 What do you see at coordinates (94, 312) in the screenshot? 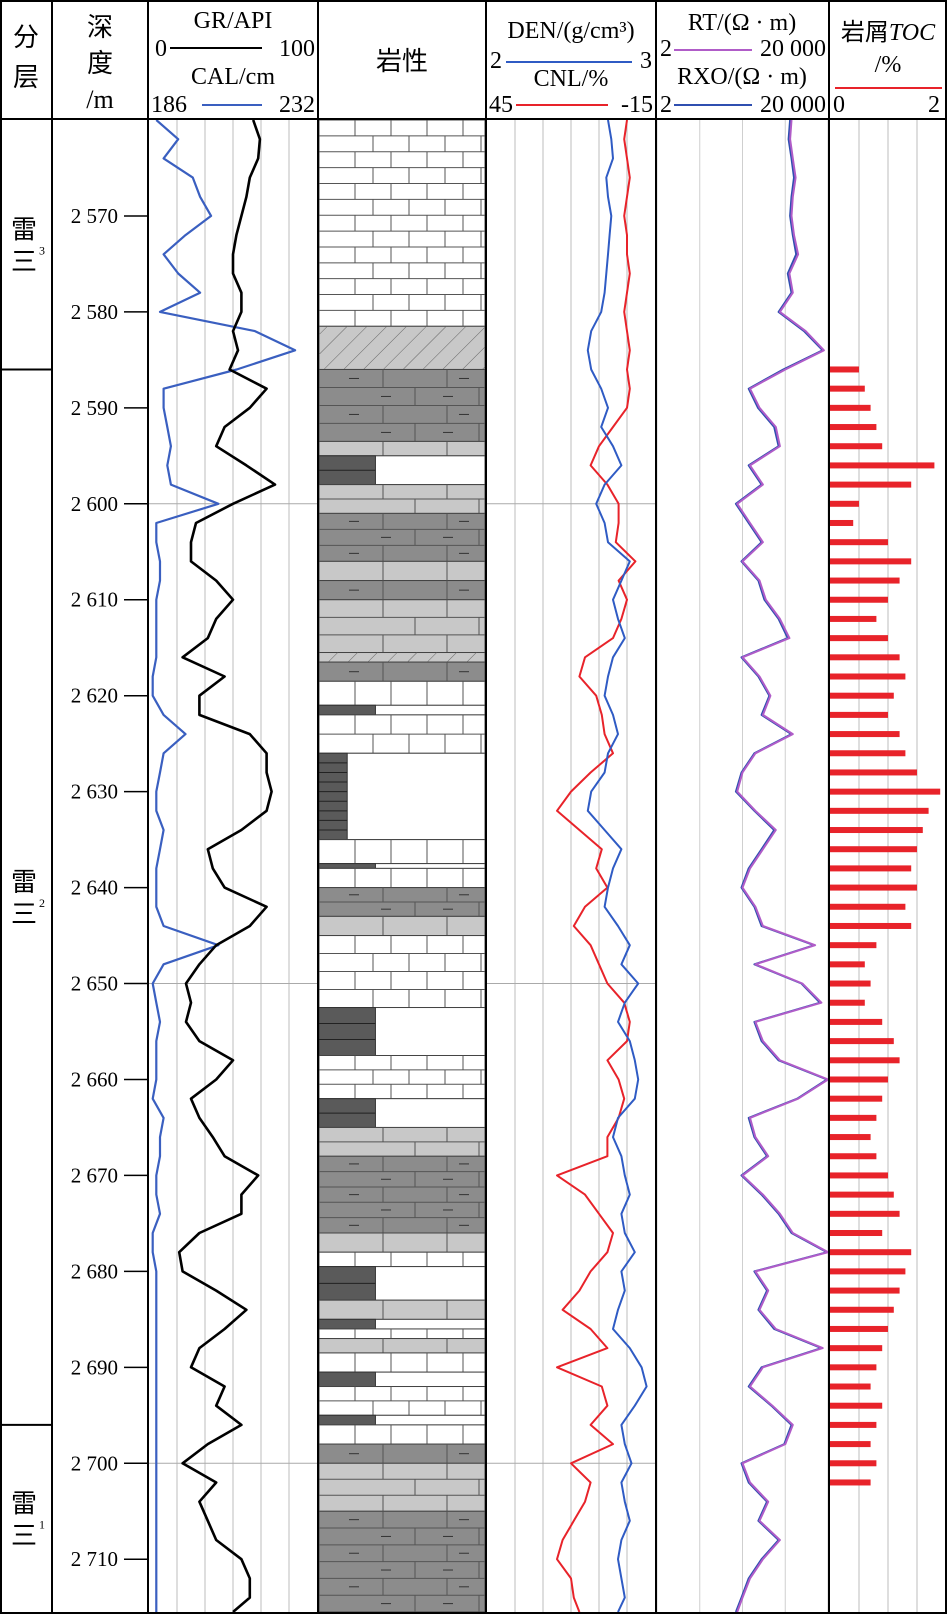
I see `depth-label: 2 580` at bounding box center [94, 312].